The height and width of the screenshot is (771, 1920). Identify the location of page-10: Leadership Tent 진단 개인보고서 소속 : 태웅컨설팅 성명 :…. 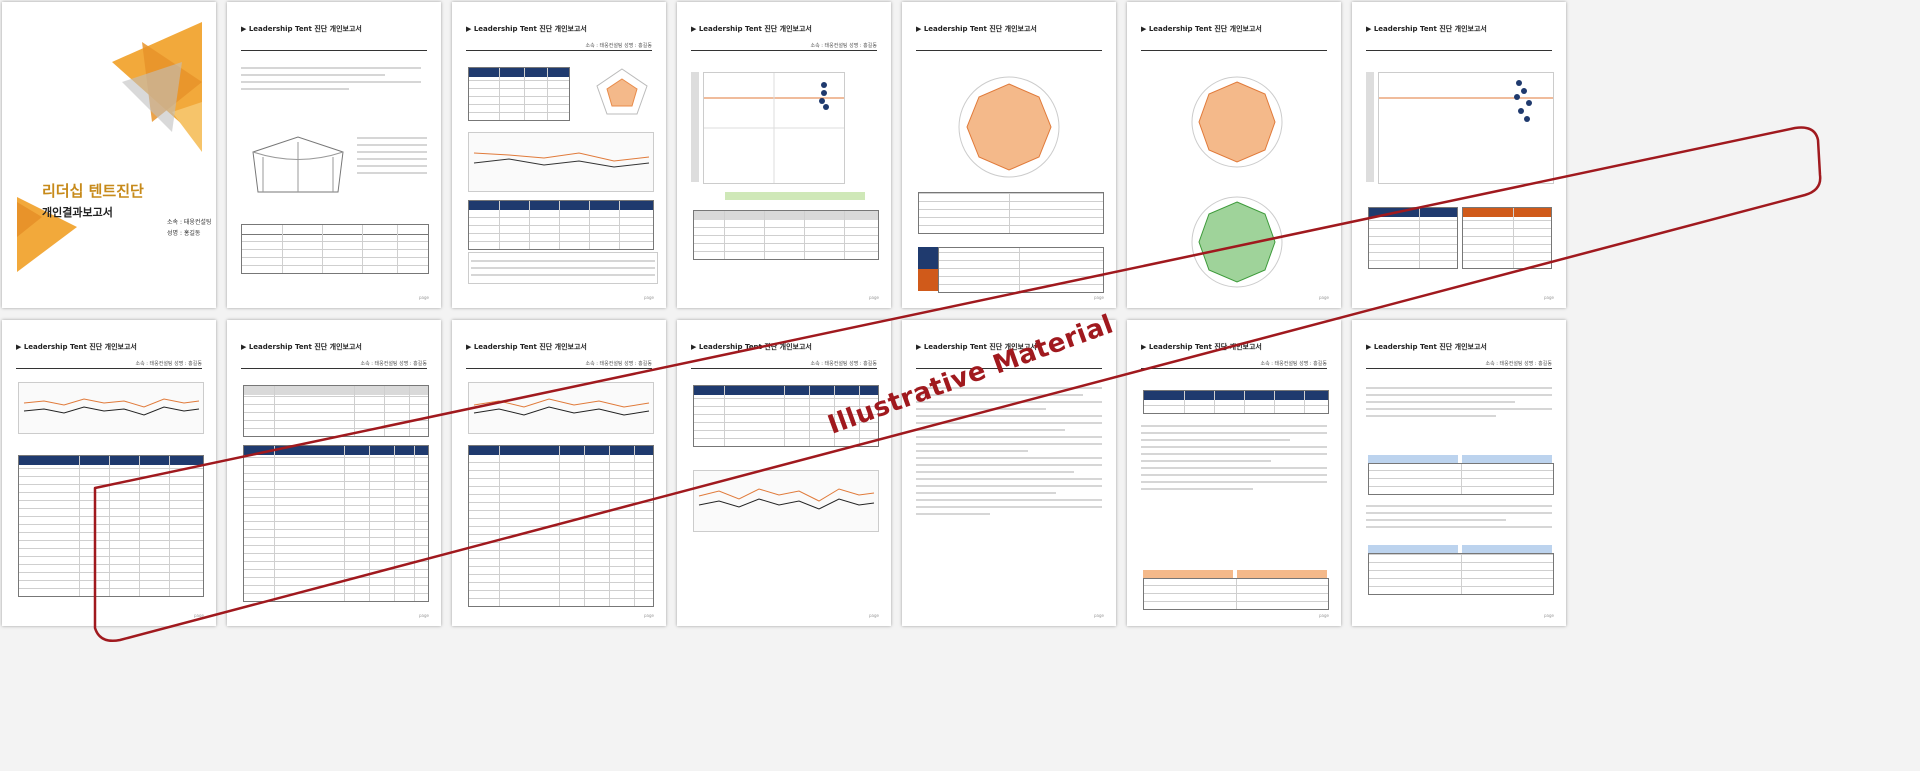
(559, 473).